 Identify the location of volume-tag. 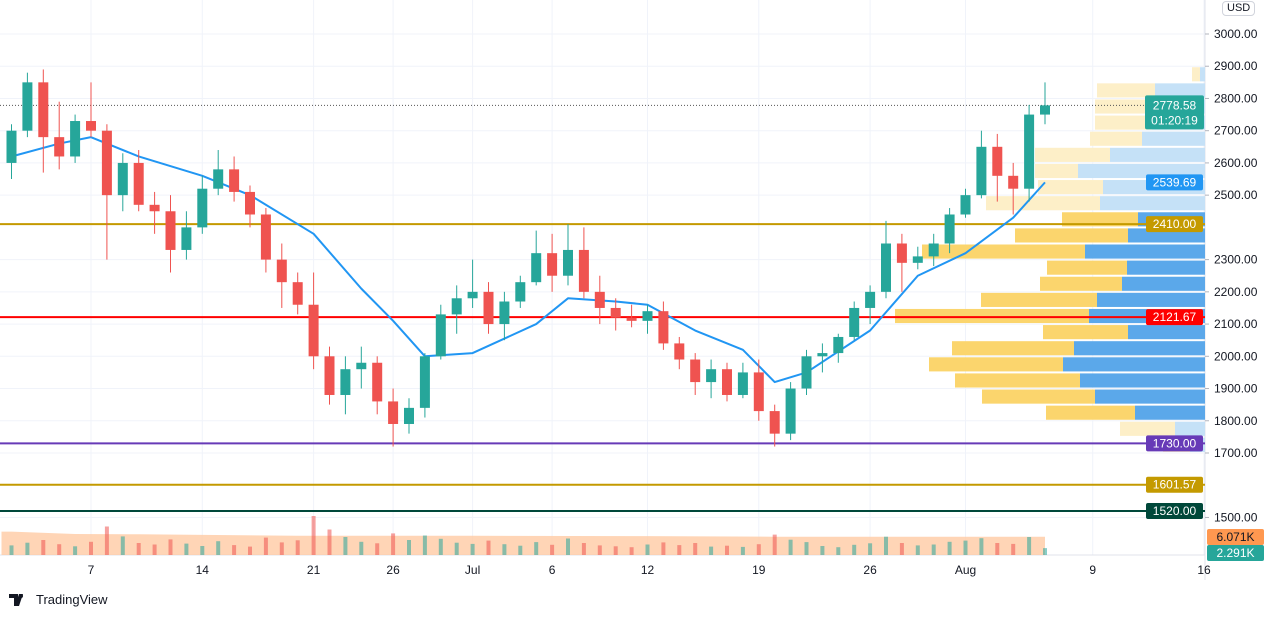
(1235, 553).